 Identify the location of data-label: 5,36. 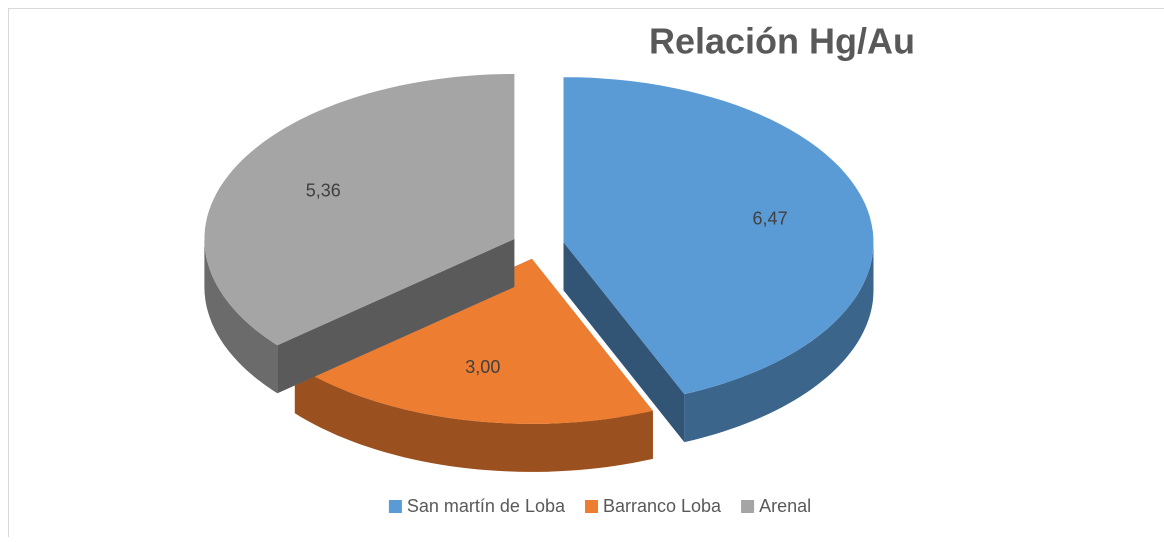
(323, 190).